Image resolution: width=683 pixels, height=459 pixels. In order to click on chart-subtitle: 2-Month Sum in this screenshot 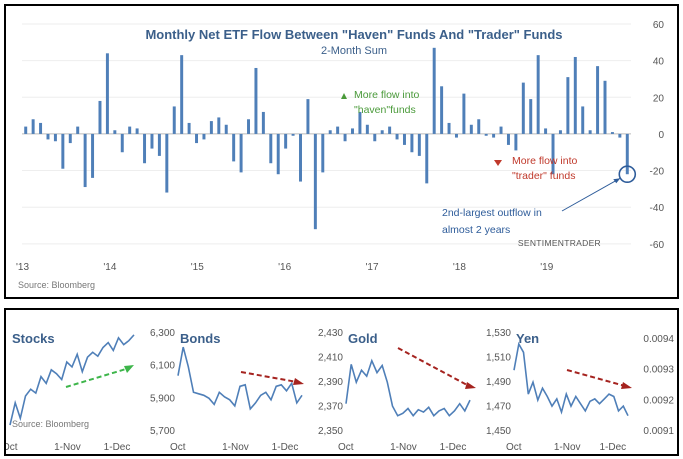, I will do `click(354, 51)`.